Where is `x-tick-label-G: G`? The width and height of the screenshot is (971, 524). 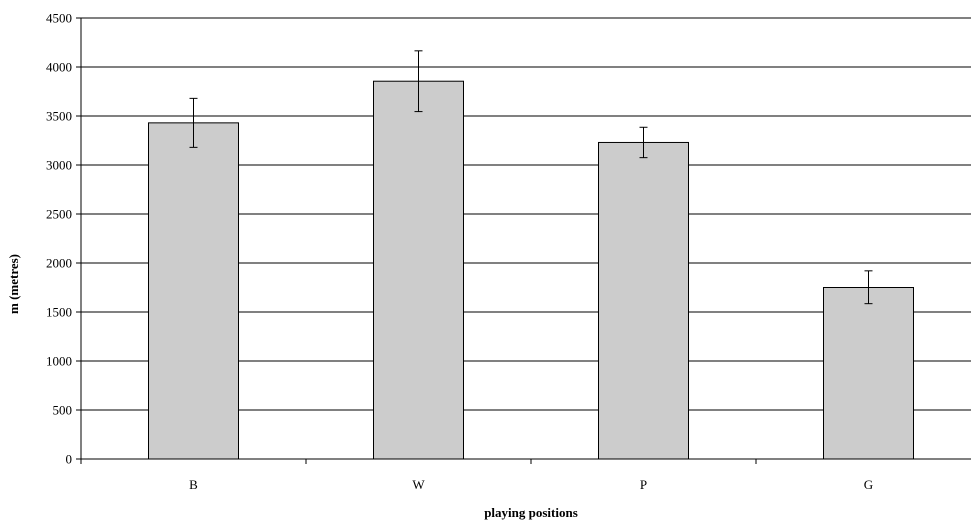
x-tick-label-G: G is located at coordinates (868, 484).